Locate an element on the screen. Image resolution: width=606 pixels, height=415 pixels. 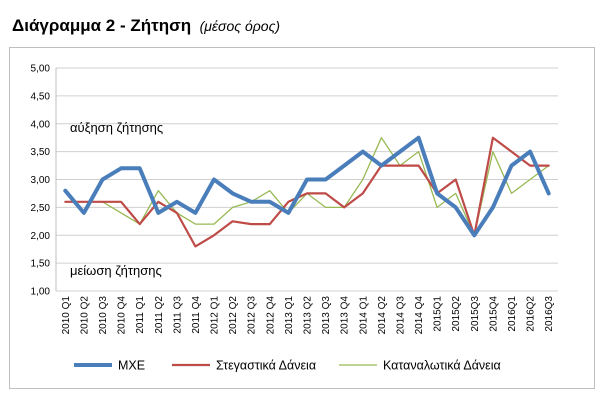
x-tick-label: 2010 Q4 is located at coordinates (122, 315).